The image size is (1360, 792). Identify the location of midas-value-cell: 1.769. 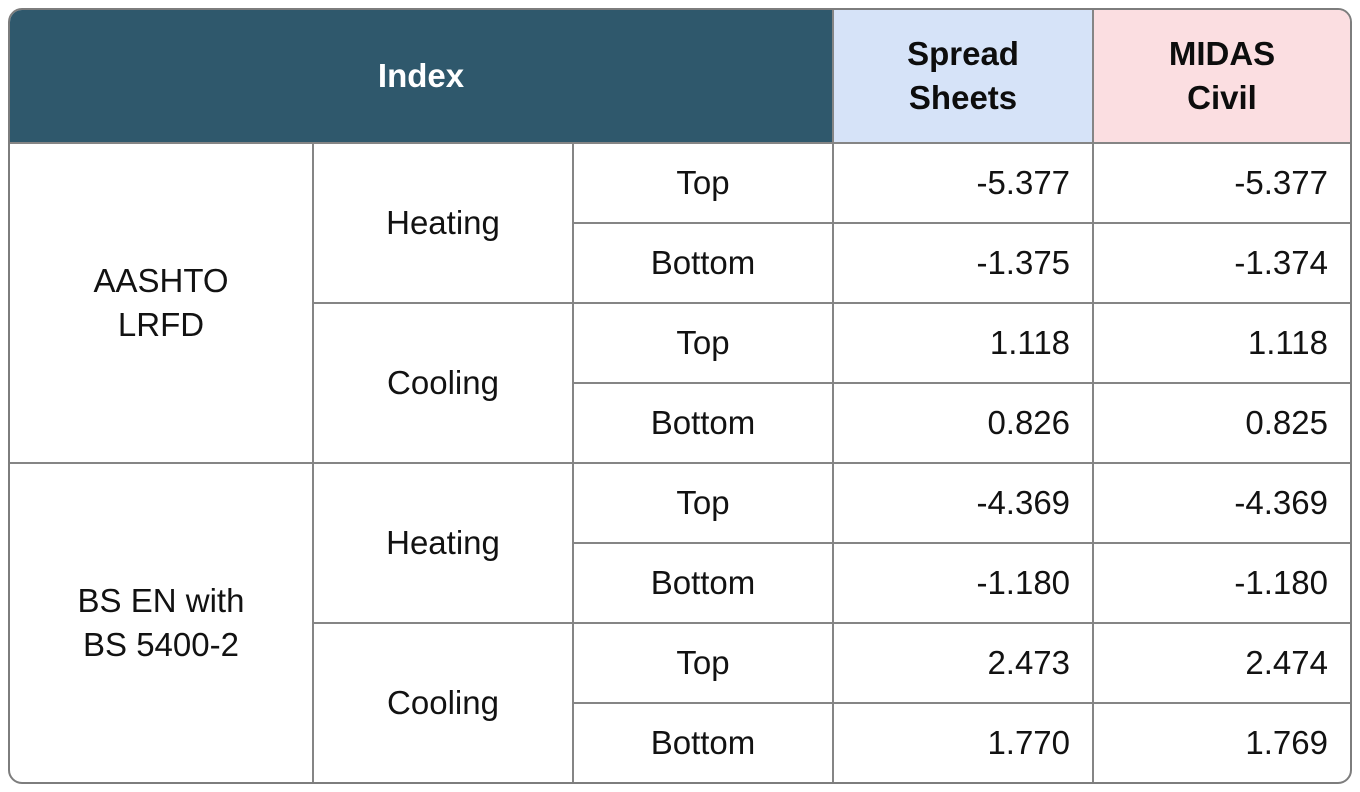
(1221, 742).